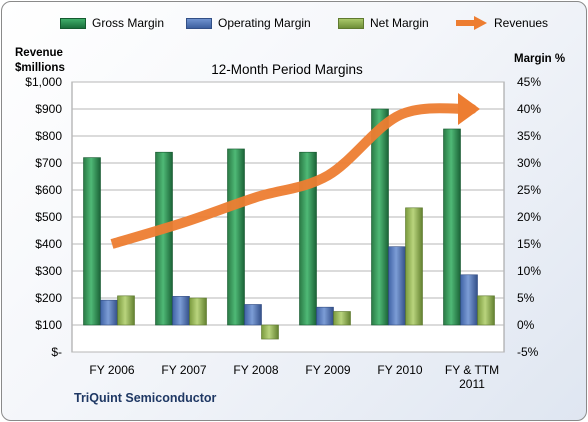 This screenshot has width=588, height=422. I want to click on left-tick-label: $900, so click(48, 109).